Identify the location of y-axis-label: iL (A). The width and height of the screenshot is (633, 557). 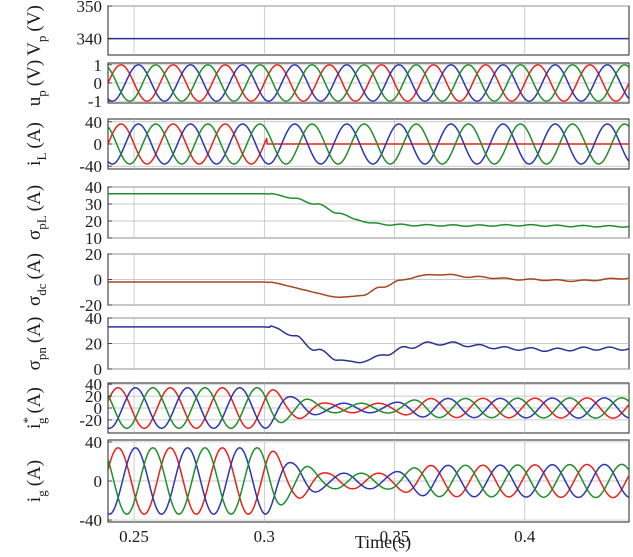
(36, 144).